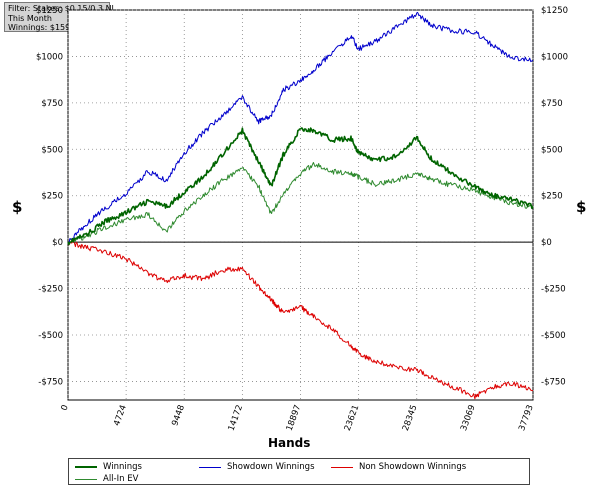 Image resolution: width=600 pixels, height=495 pixels. I want to click on y-tick-label-right-0: -$750, so click(553, 382).